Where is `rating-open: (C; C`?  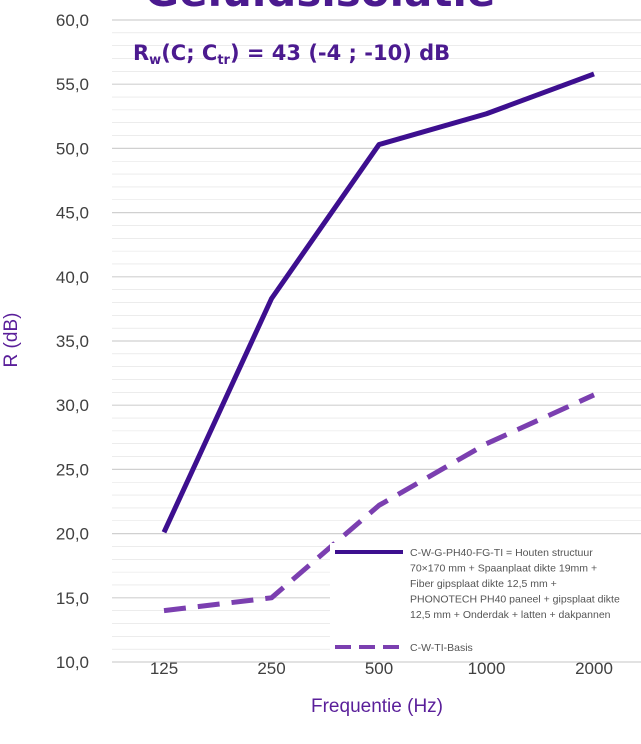 rating-open: (C; C is located at coordinates (189, 53).